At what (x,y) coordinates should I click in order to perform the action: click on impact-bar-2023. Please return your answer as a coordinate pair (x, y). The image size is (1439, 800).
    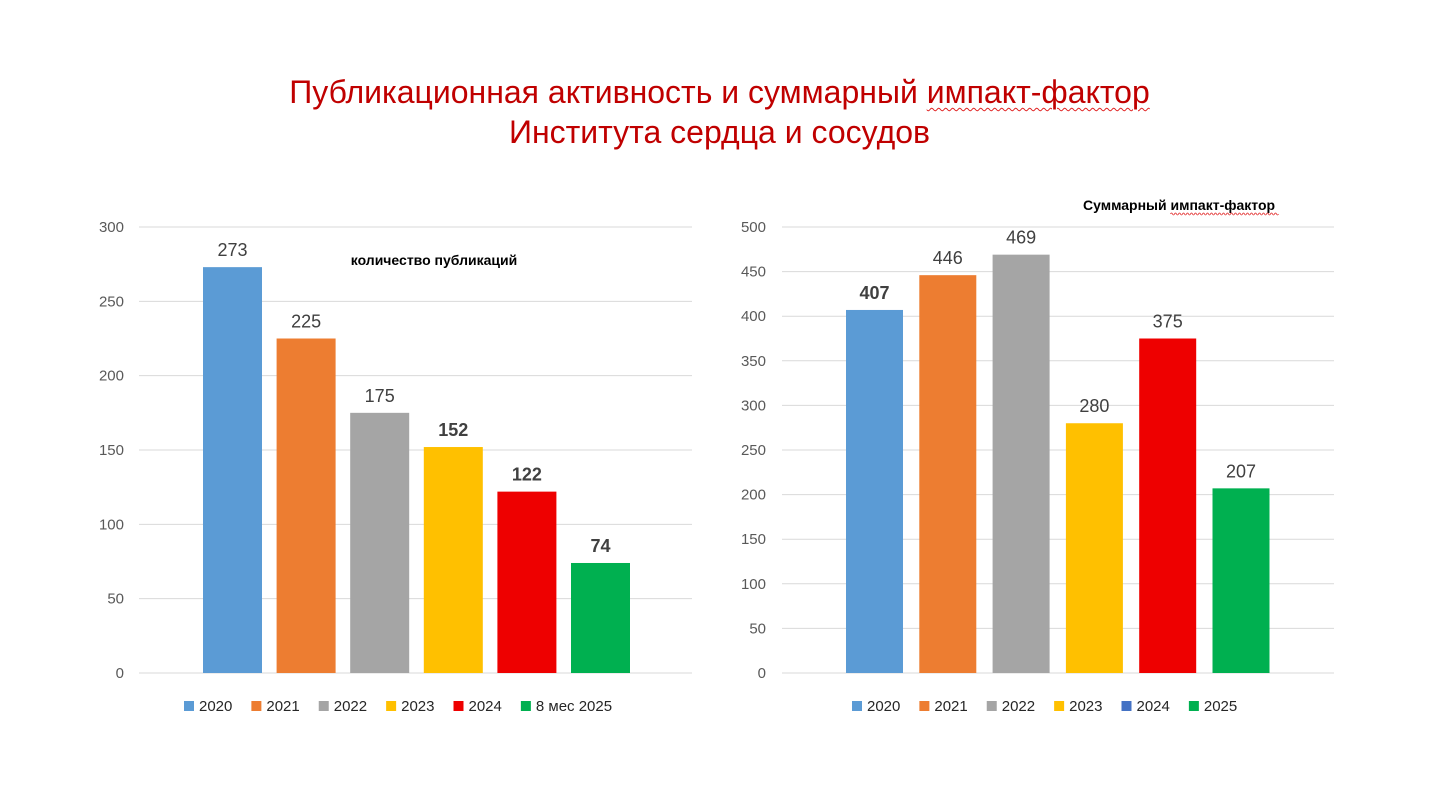
    Looking at the image, I should click on (1094, 548).